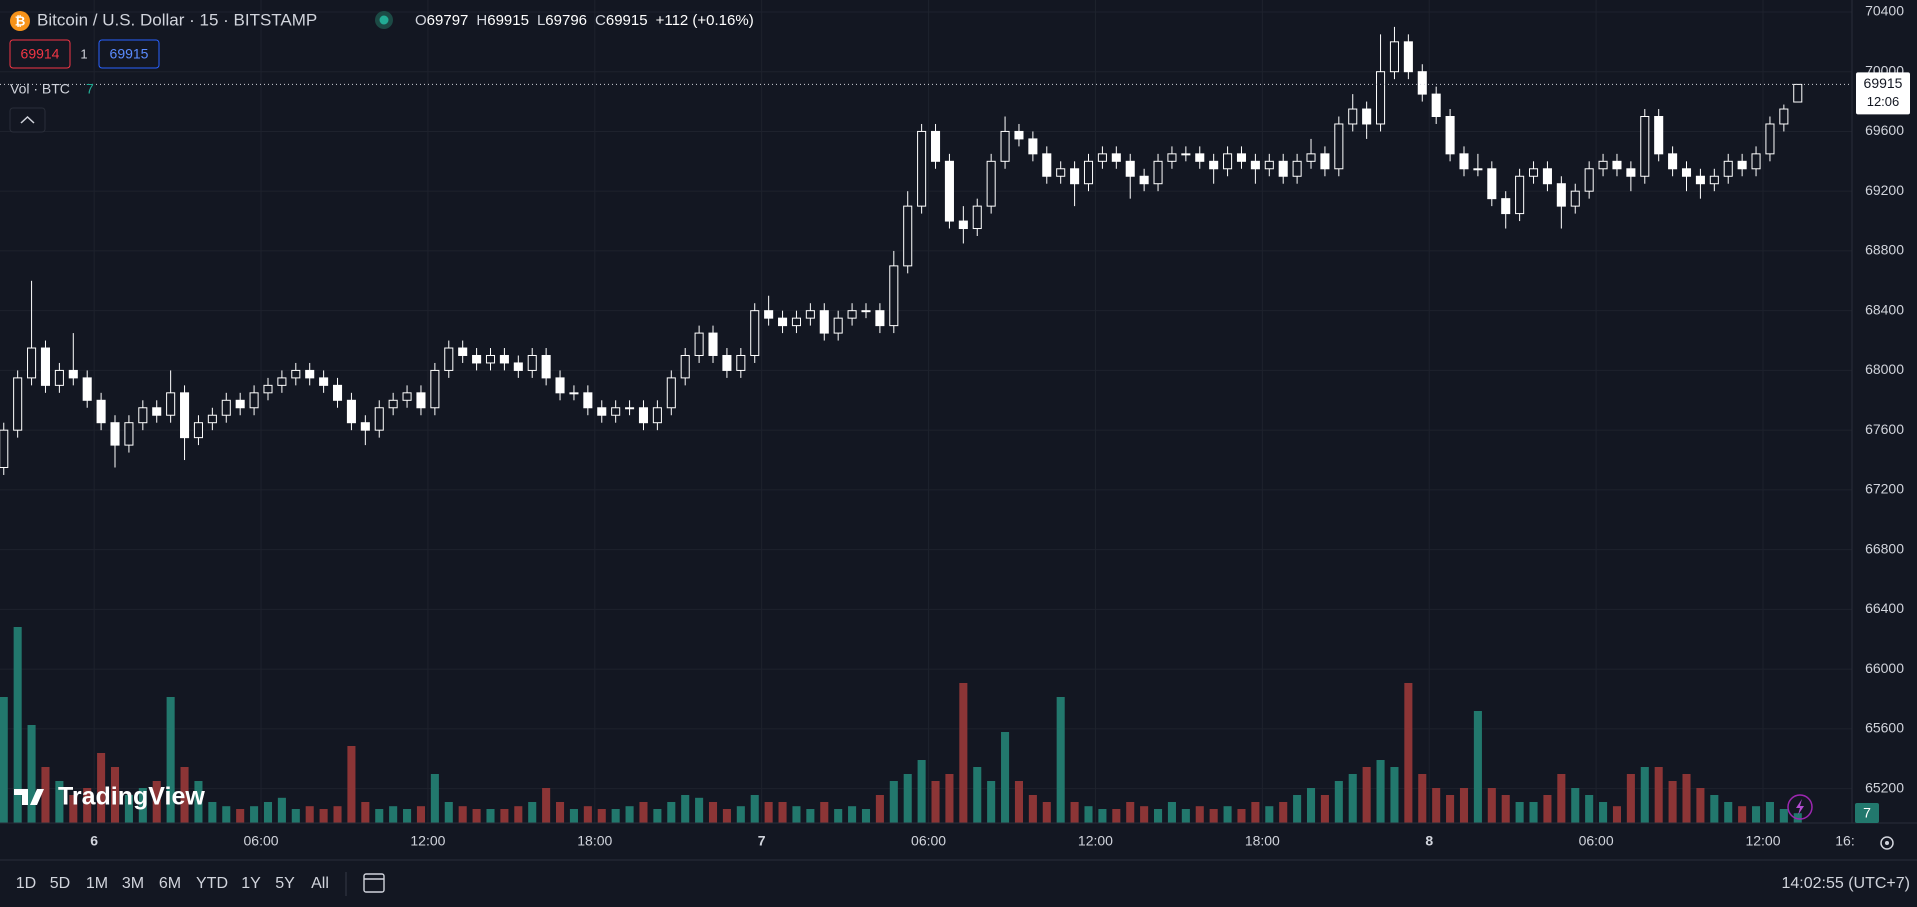 This screenshot has height=907, width=1917. Describe the element at coordinates (627, 20) in the screenshot. I see `ohlc-value: 69915` at that location.